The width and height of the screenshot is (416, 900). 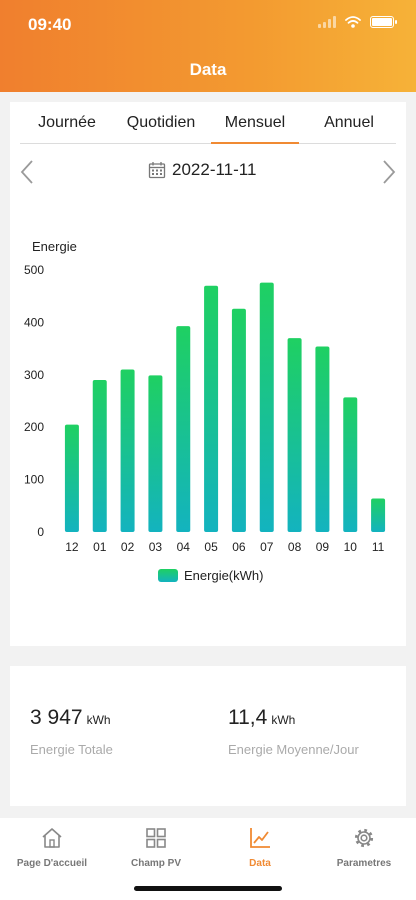 I want to click on signal-icon, so click(x=327, y=22).